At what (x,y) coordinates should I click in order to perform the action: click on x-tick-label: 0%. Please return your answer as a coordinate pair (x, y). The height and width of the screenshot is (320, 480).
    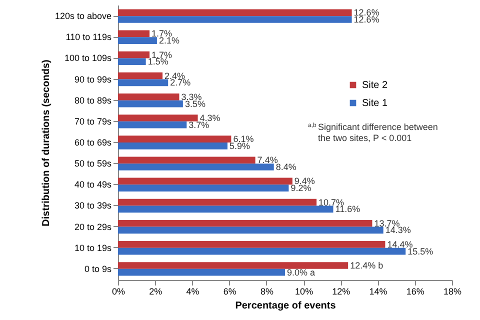
    Looking at the image, I should click on (119, 291).